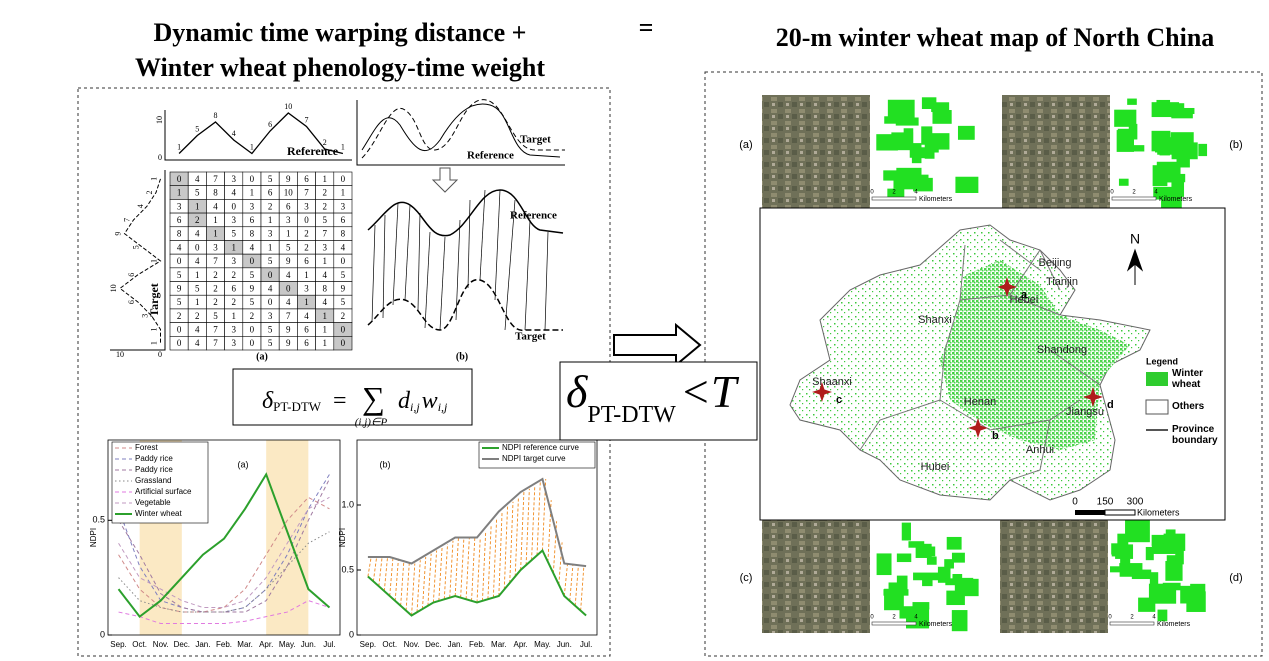 Image resolution: width=1269 pixels, height=661 pixels. Describe the element at coordinates (462, 356) in the screenshot. I see `panel-label: (b)` at that location.